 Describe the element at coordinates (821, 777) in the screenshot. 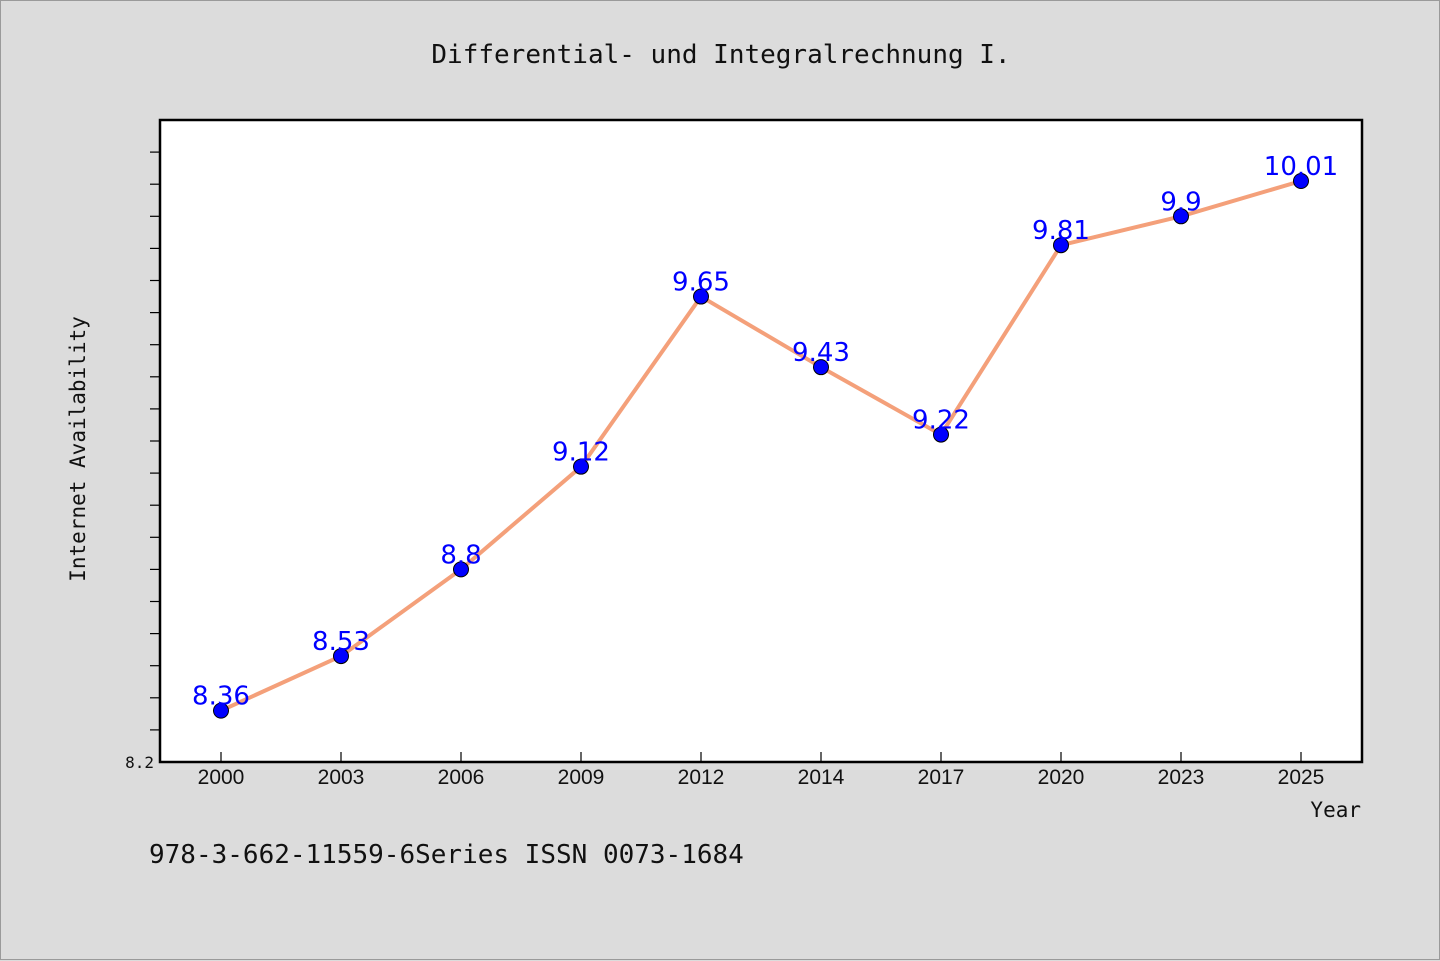

I see `x-tick-label: 2014` at that location.